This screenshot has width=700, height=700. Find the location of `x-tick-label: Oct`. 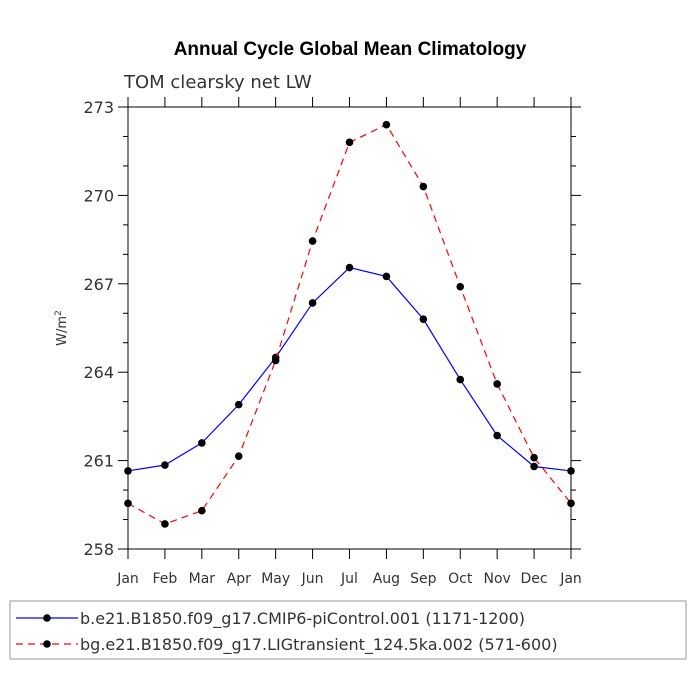

x-tick-label: Oct is located at coordinates (460, 579).